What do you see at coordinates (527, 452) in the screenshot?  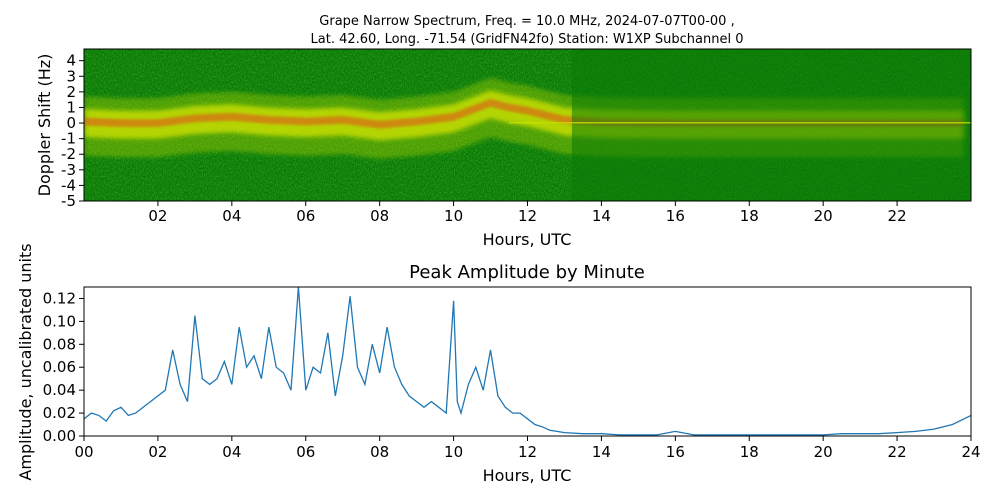 I see `amplitude-x-tick-label: 12` at bounding box center [527, 452].